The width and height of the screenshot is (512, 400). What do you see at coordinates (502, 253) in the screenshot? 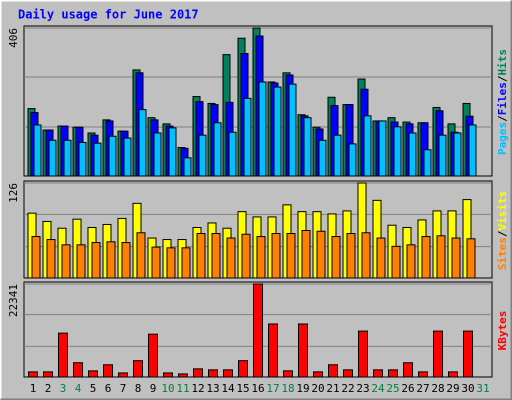
I see `legend-entry: Sites` at bounding box center [502, 253].